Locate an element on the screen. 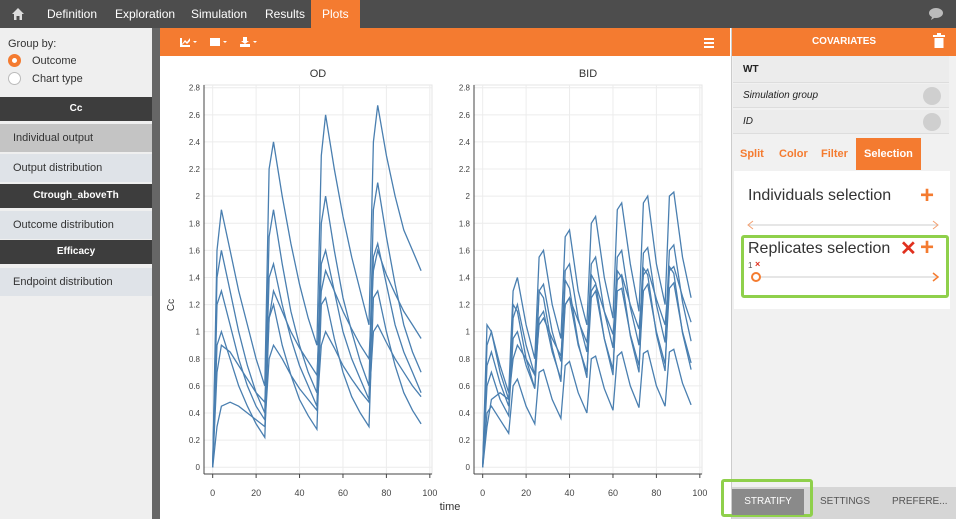  y-axis-label: Cc is located at coordinates (171, 305).